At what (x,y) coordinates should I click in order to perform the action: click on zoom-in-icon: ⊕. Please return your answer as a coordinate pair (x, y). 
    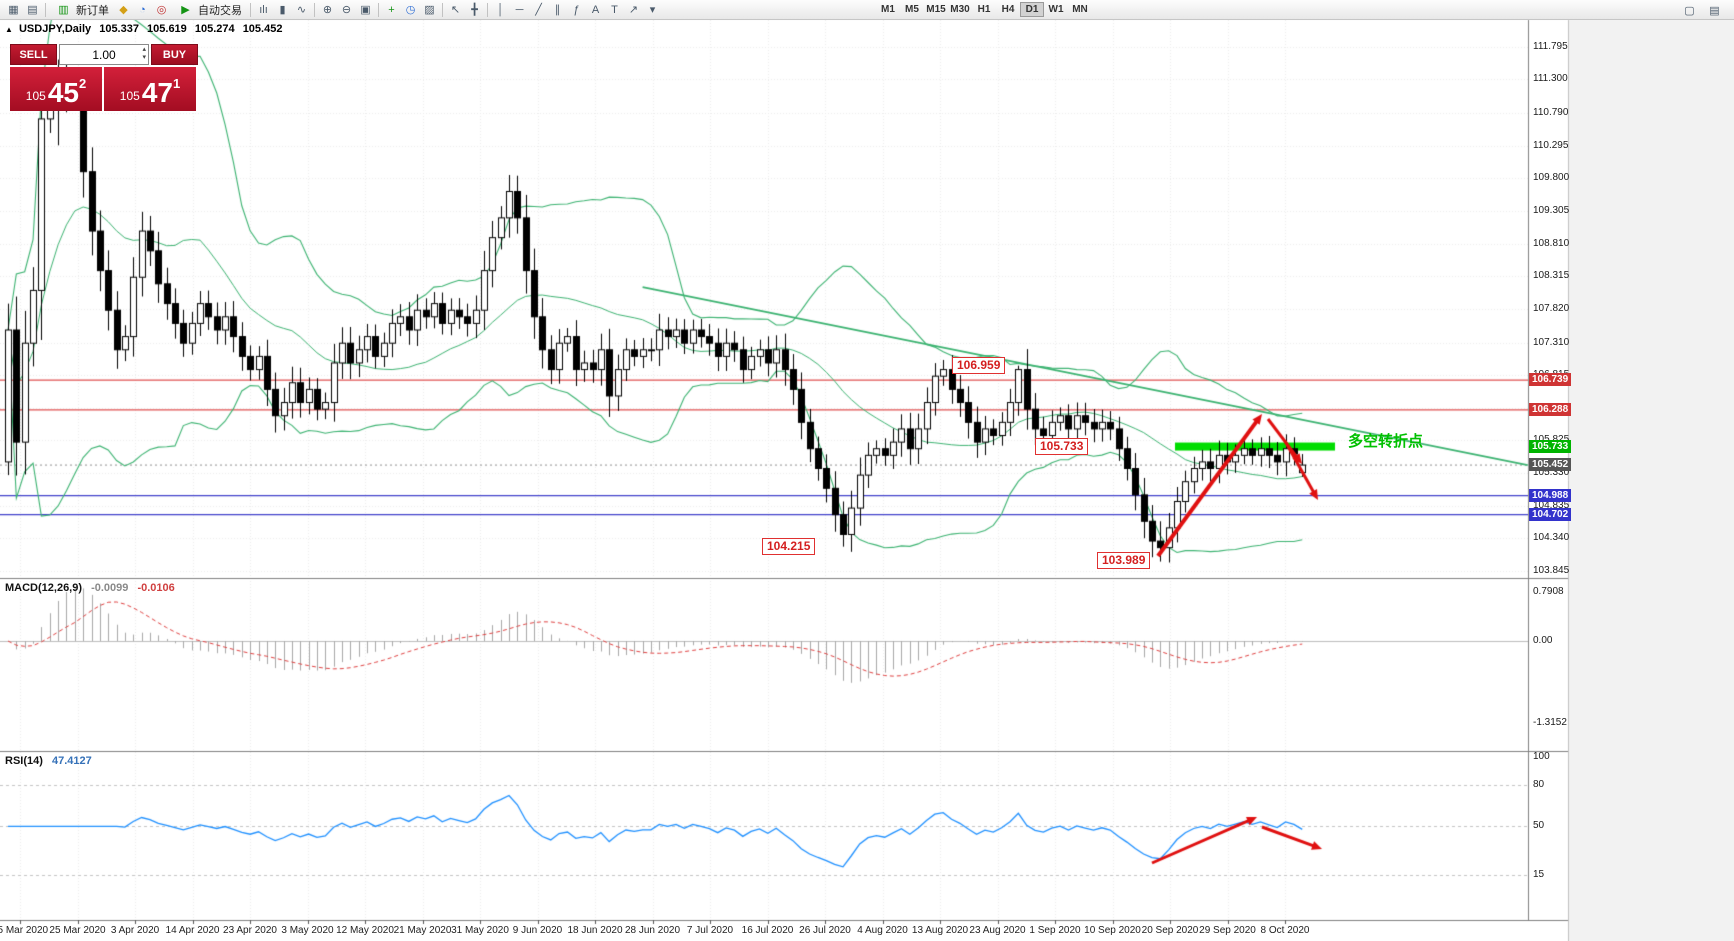
    Looking at the image, I should click on (327, 10).